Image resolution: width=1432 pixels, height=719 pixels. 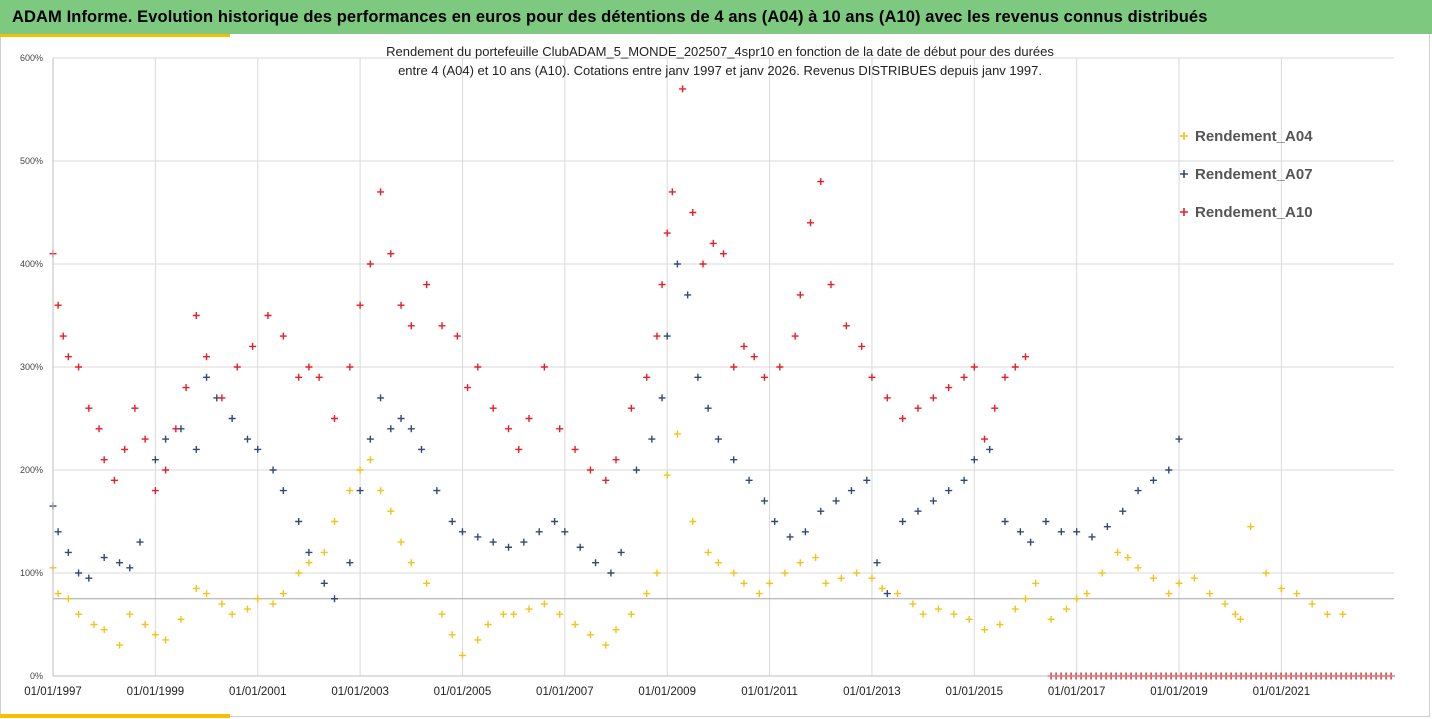 I want to click on x-tick-label: 01/01/2005, so click(x=463, y=692).